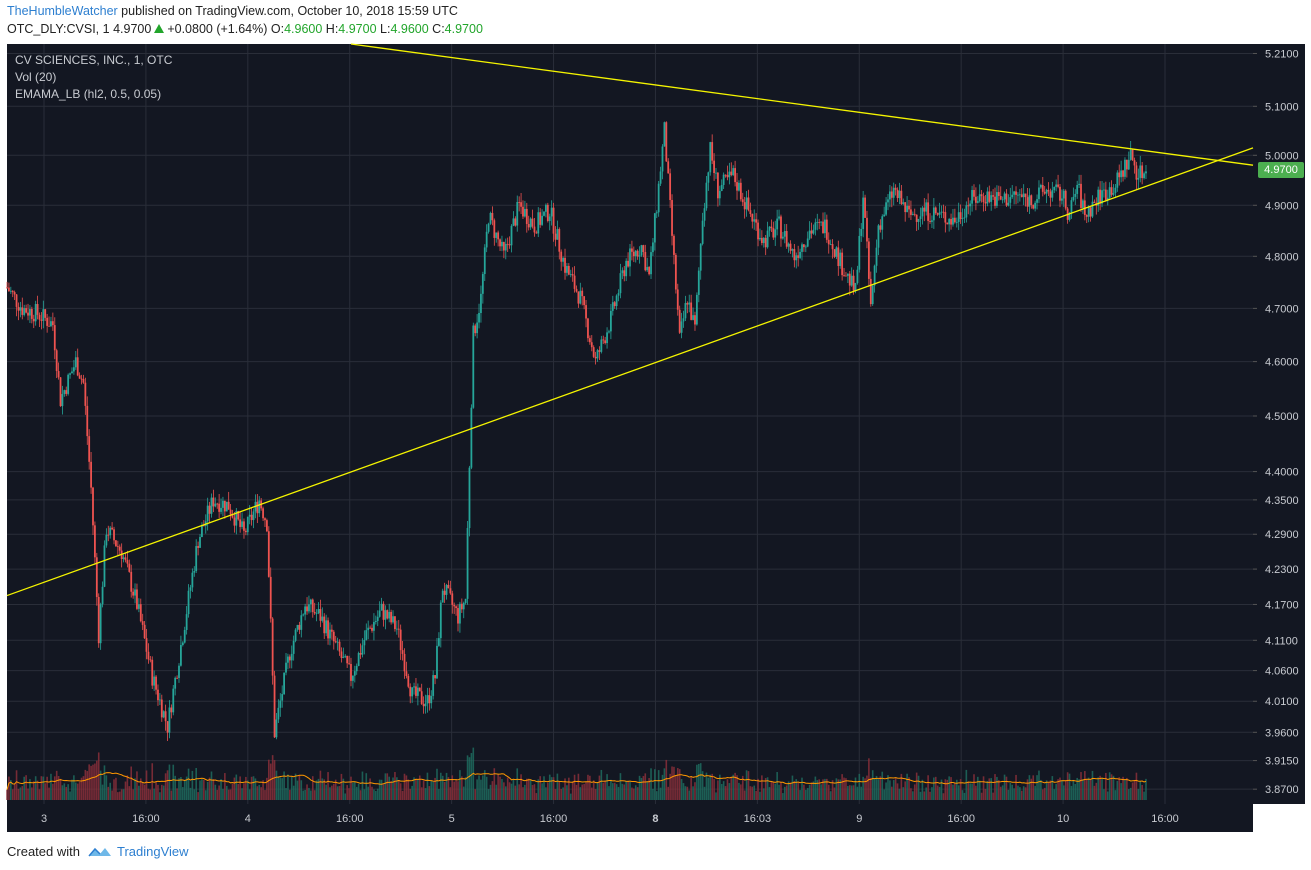 The image size is (1311, 870). I want to click on volume-ma-line, so click(576, 781).